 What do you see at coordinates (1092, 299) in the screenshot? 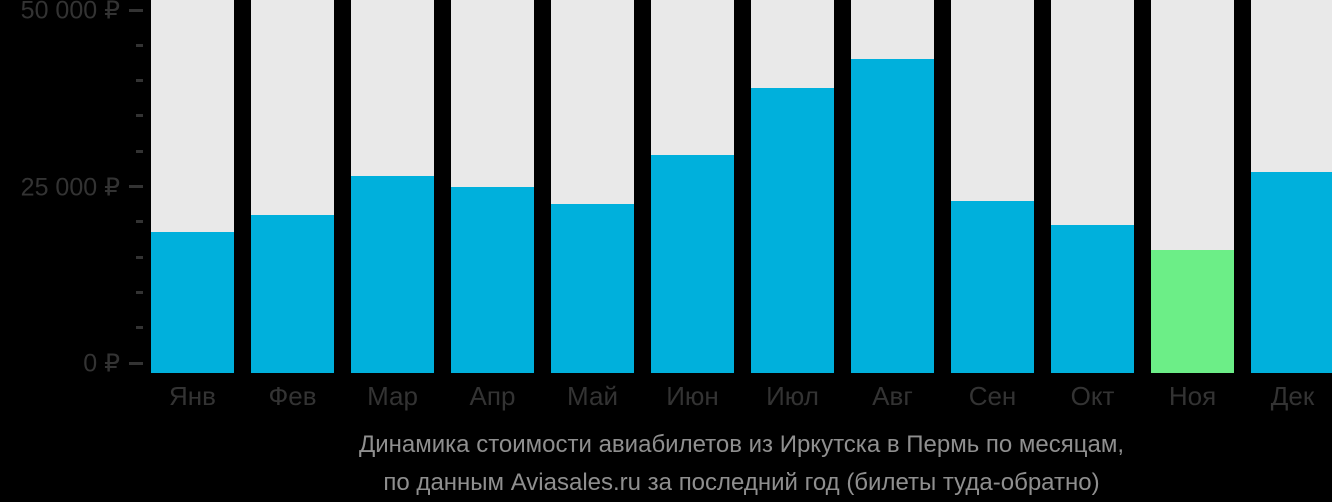
I see `price-bar-Окт` at bounding box center [1092, 299].